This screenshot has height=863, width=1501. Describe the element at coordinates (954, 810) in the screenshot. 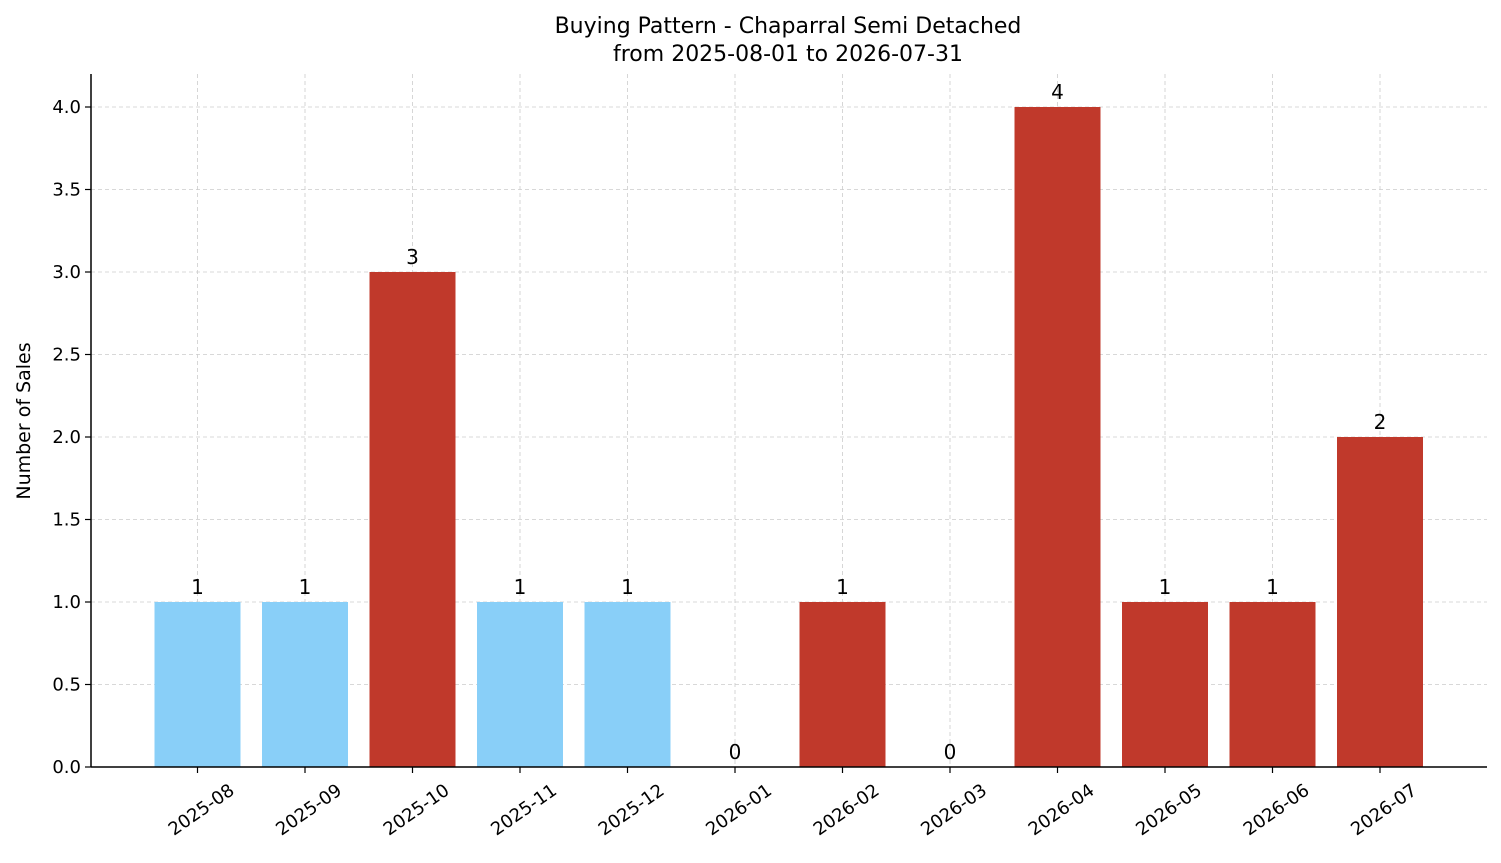

I see `x-tick-label: 2026-03` at that location.